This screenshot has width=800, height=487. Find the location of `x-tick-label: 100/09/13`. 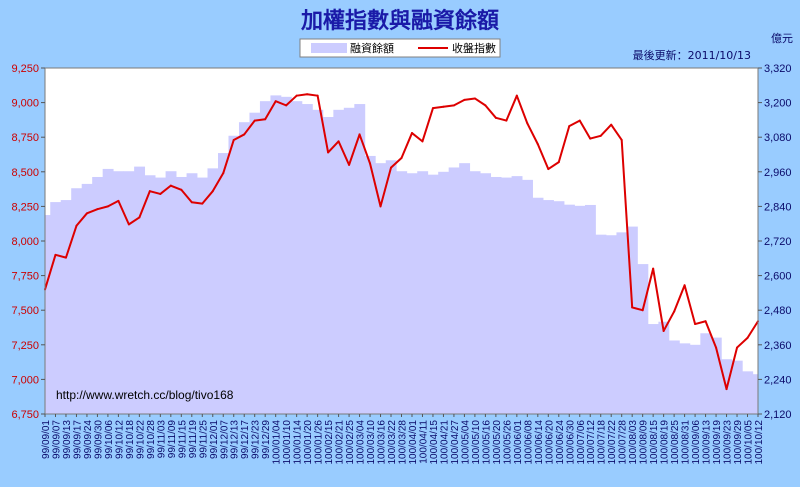

x-tick-label: 100/09/13 is located at coordinates (707, 442).